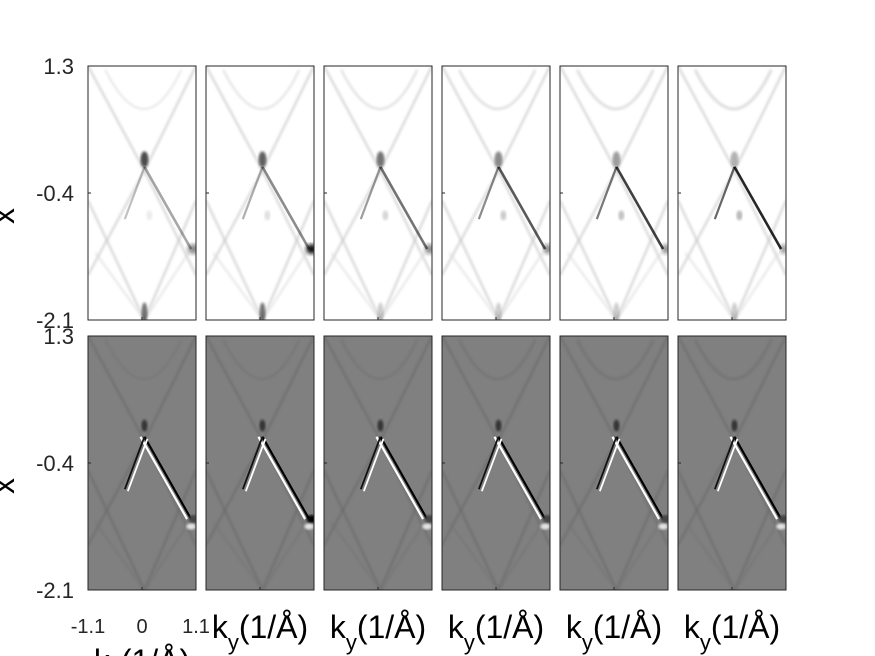 This screenshot has height=656, width=875. What do you see at coordinates (88, 627) in the screenshot?
I see `x-tick-label: -1.1` at bounding box center [88, 627].